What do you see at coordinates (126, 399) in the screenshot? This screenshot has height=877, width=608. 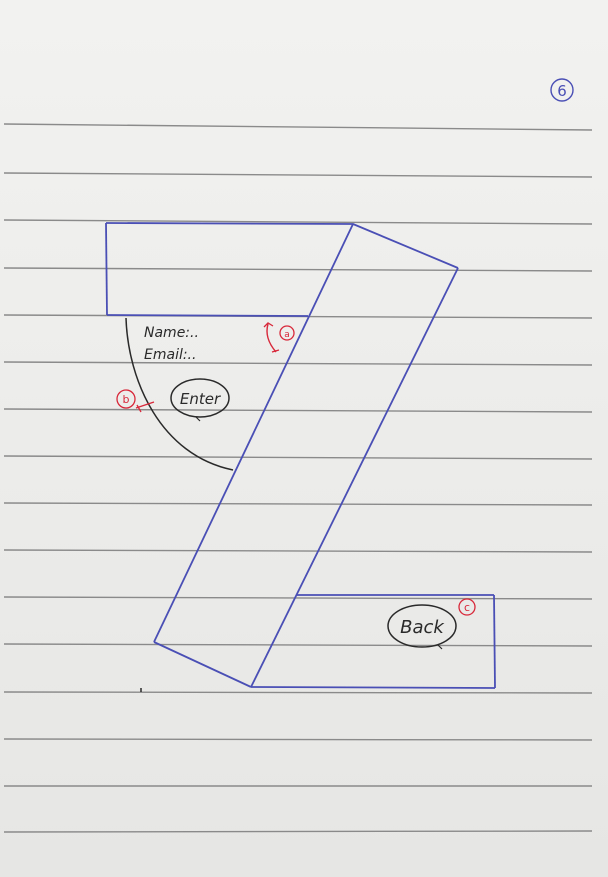 I see `annotation-b-label: b` at bounding box center [126, 399].